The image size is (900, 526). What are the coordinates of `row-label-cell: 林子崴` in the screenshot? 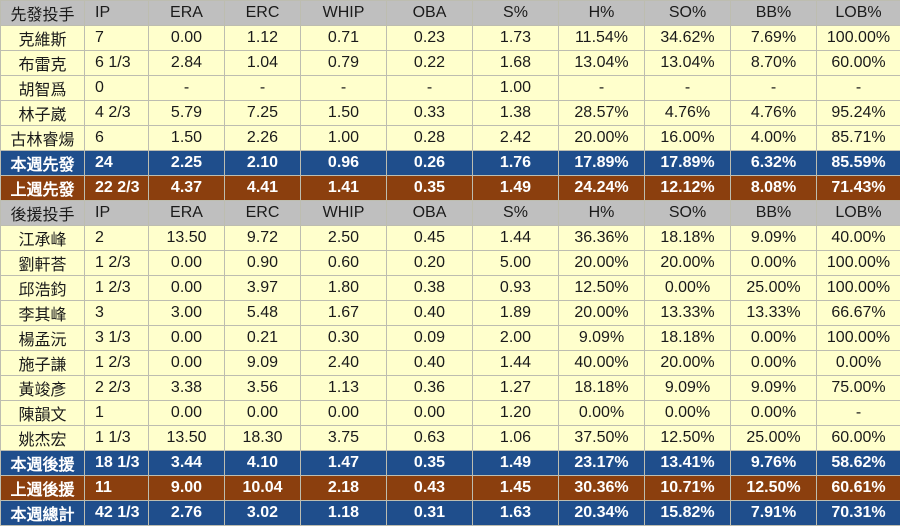 It's located at (43, 113).